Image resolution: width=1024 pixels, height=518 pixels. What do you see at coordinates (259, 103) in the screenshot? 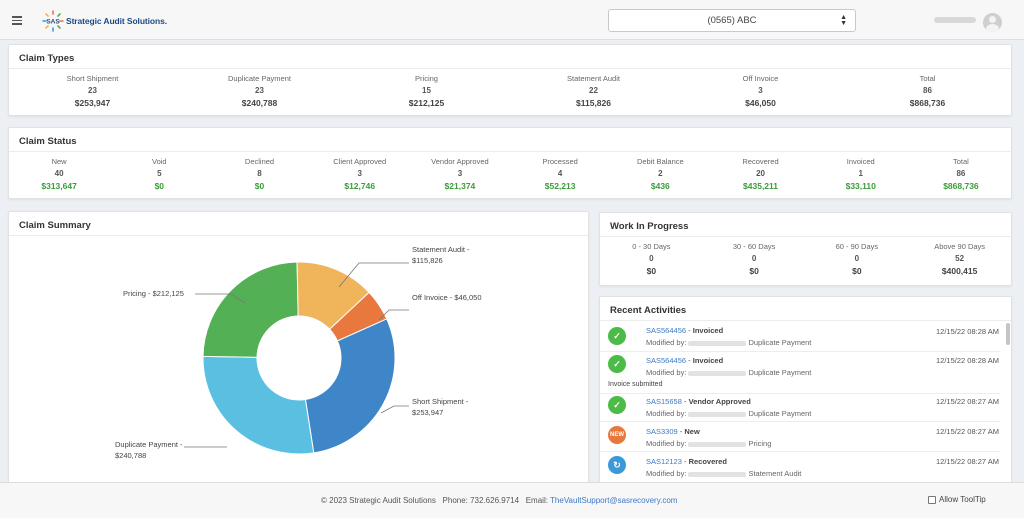
I see `stat-amount: $240,788` at bounding box center [259, 103].